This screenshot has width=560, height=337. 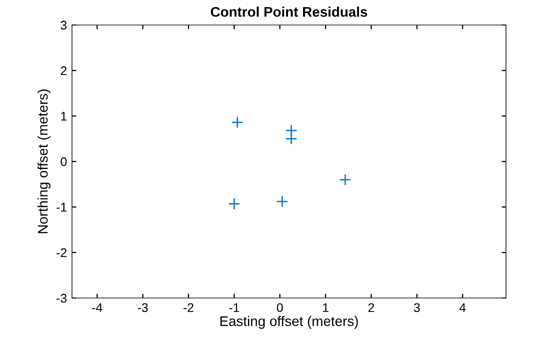 What do you see at coordinates (417, 307) in the screenshot?
I see `x-tick-label: 3` at bounding box center [417, 307].